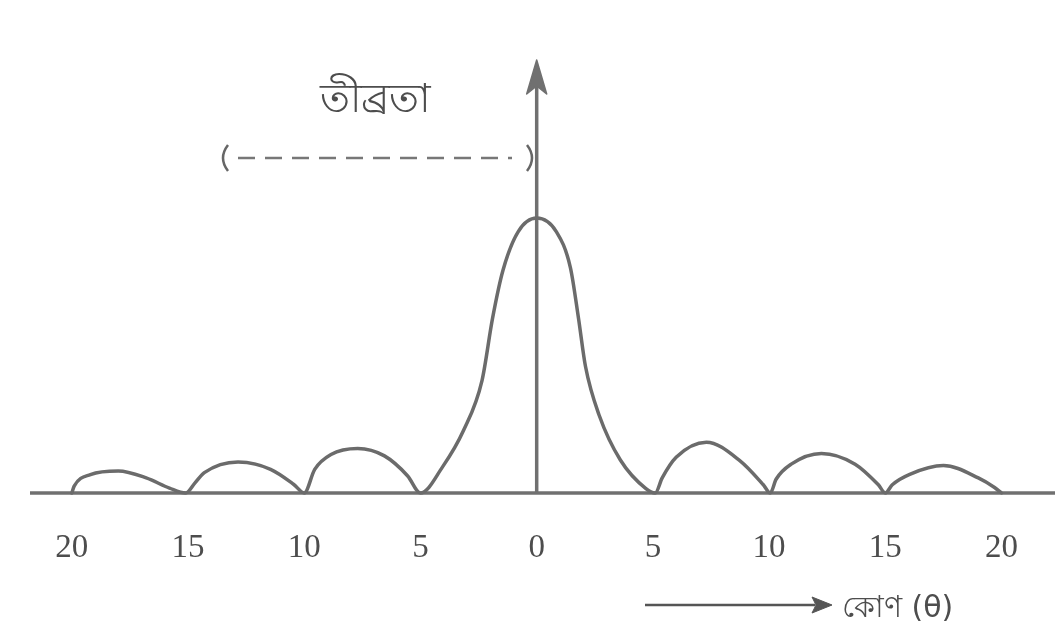  Describe the element at coordinates (375, 98) in the screenshot. I see `y-axis-title: তীব্রতা` at that location.